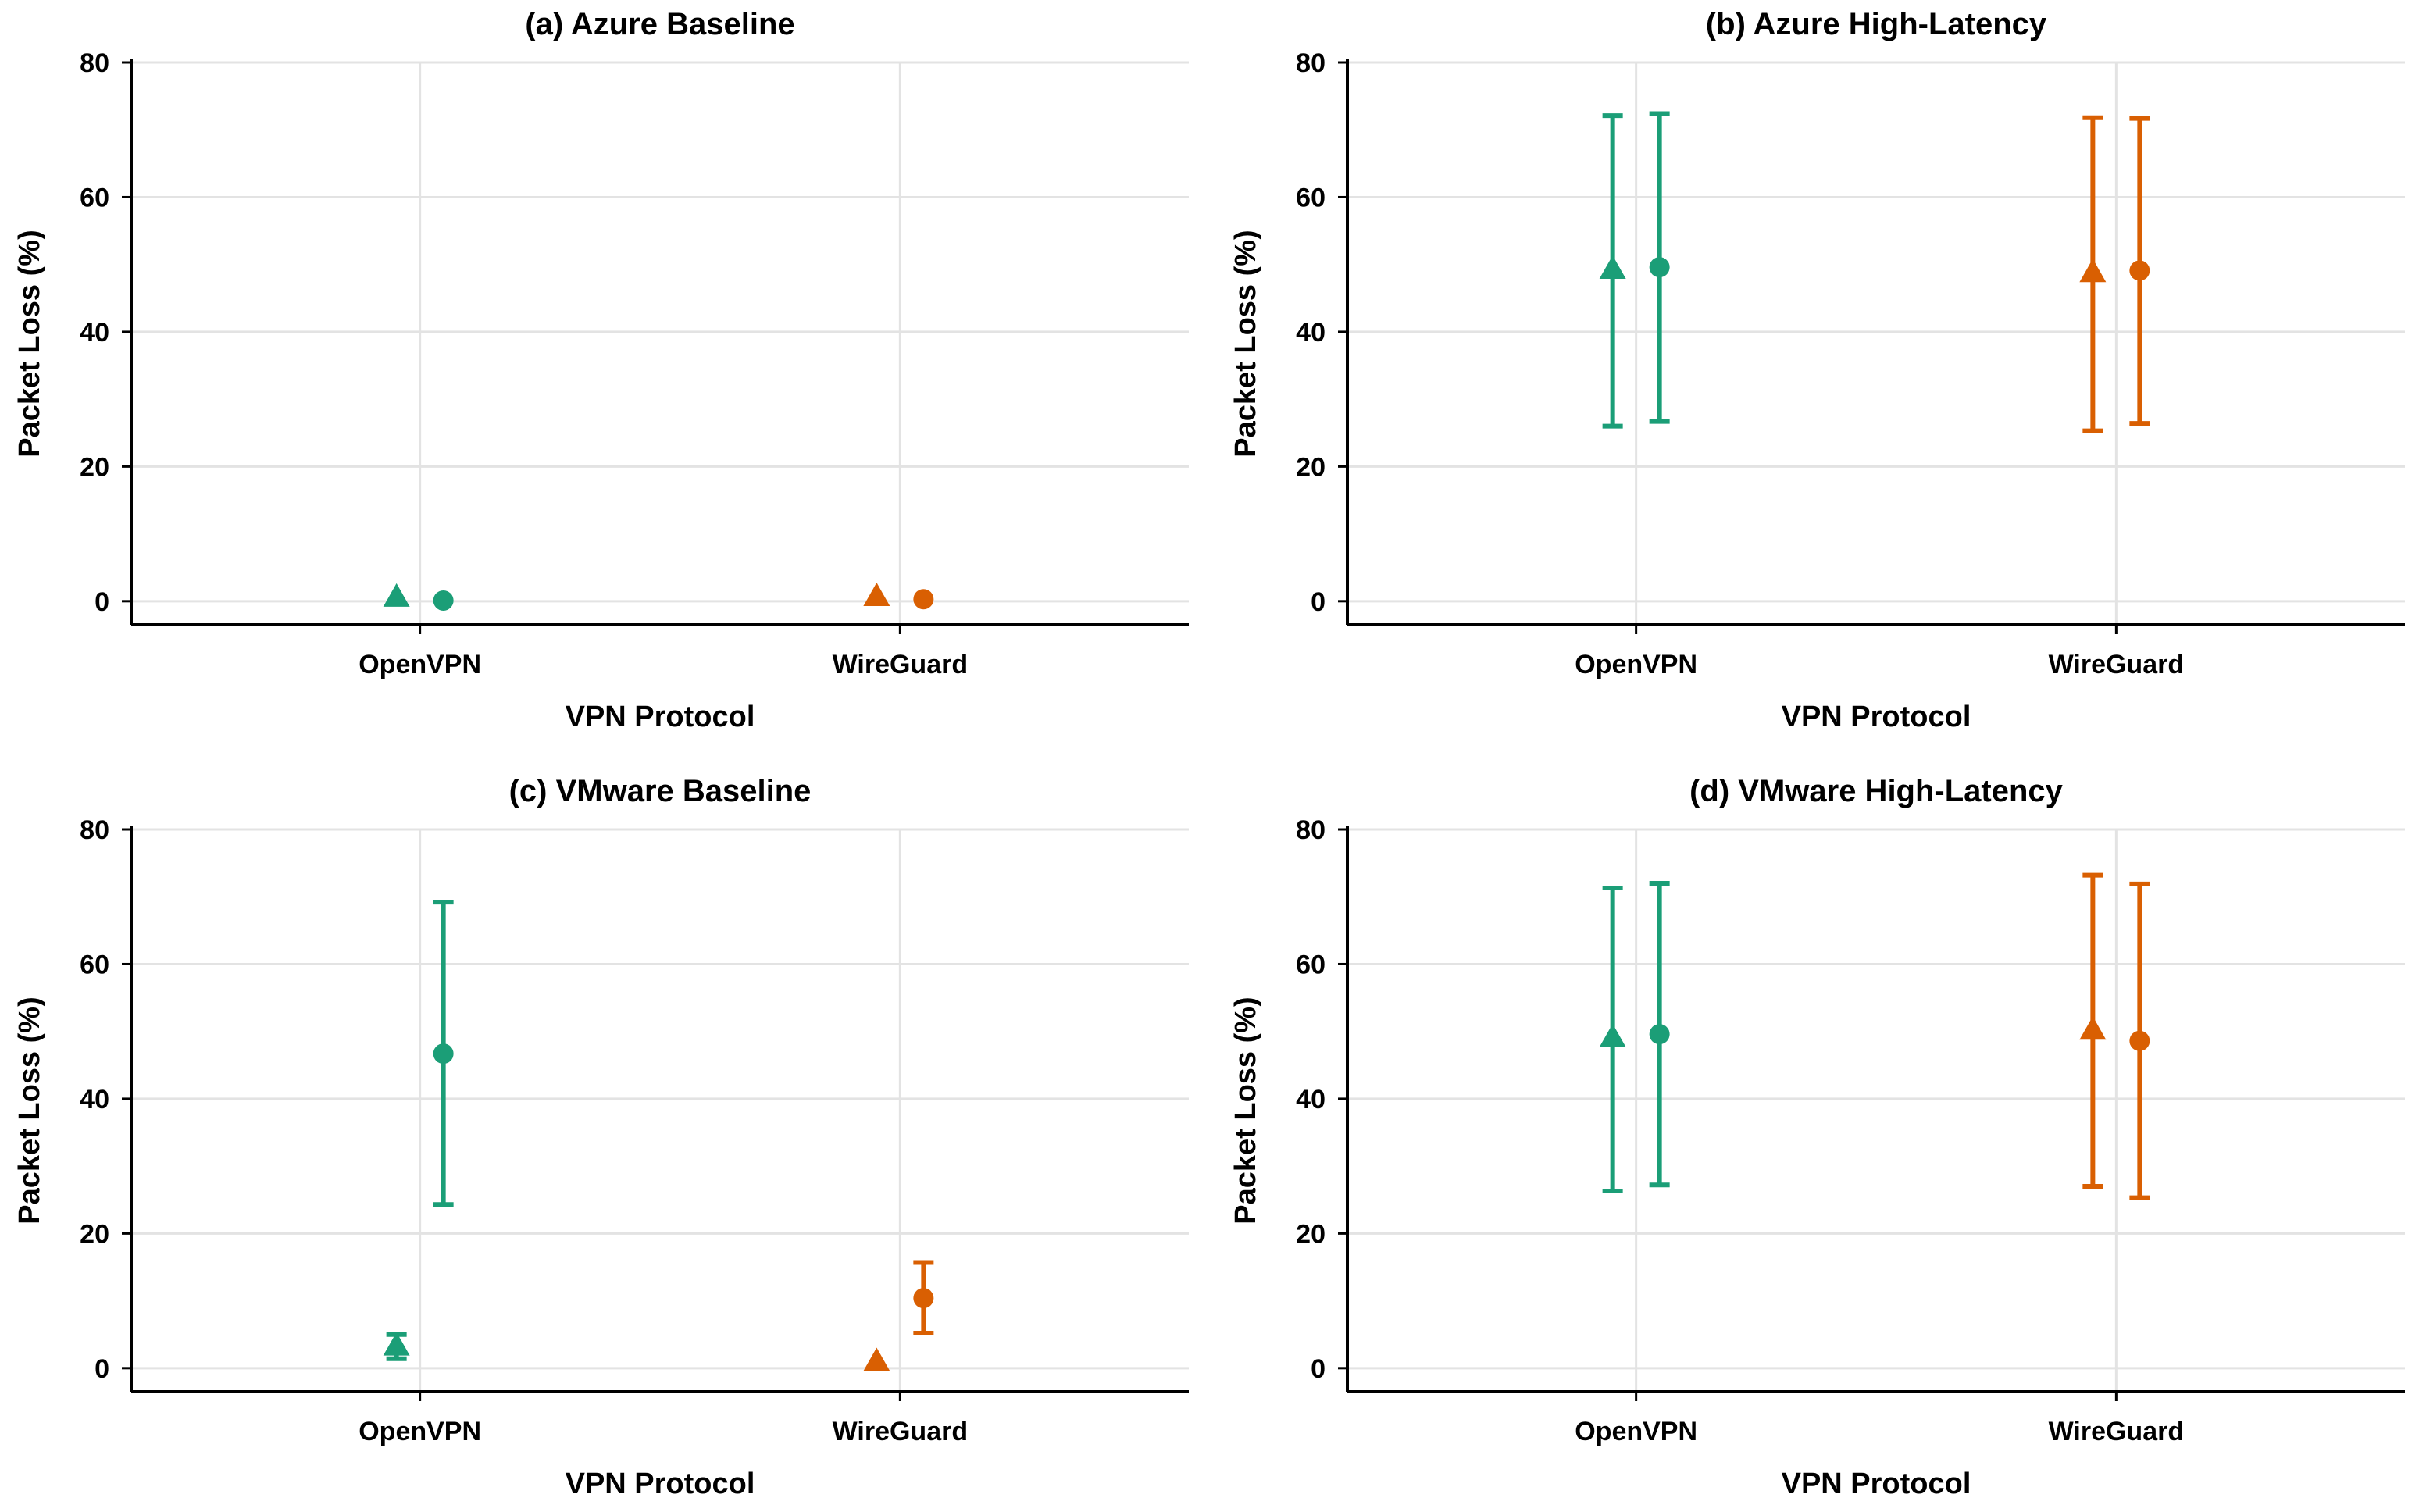  What do you see at coordinates (660, 791) in the screenshot?
I see `panel-title: (c) VMware Baseline` at bounding box center [660, 791].